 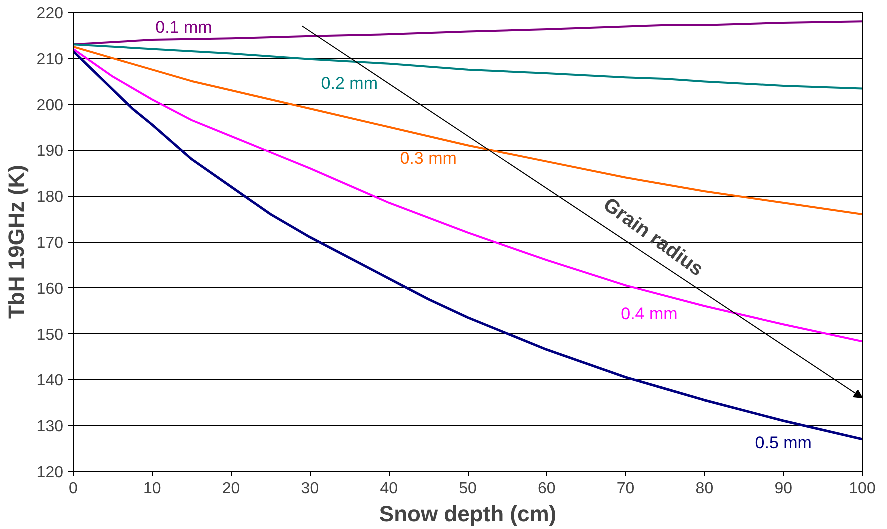 What do you see at coordinates (50, 381) in the screenshot?
I see `y-tick-label: 140` at bounding box center [50, 381].